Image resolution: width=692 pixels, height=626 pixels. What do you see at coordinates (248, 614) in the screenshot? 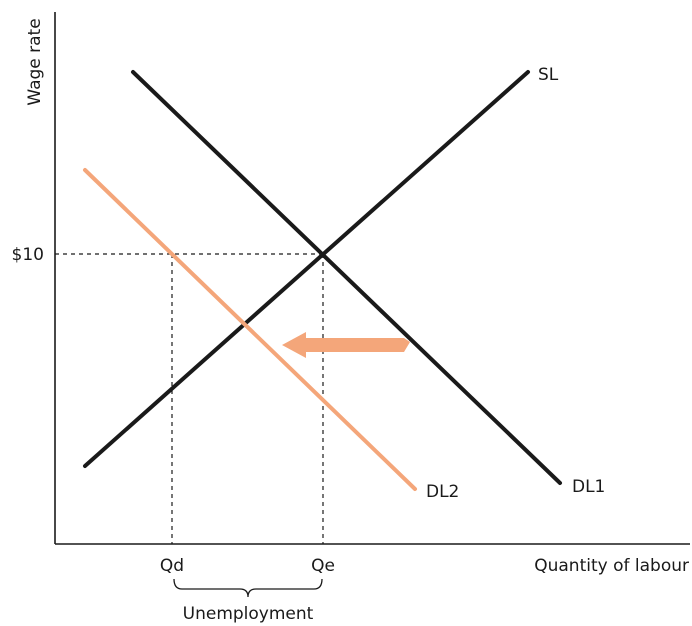
I see `unemployment-label: Unemployment` at bounding box center [248, 614].